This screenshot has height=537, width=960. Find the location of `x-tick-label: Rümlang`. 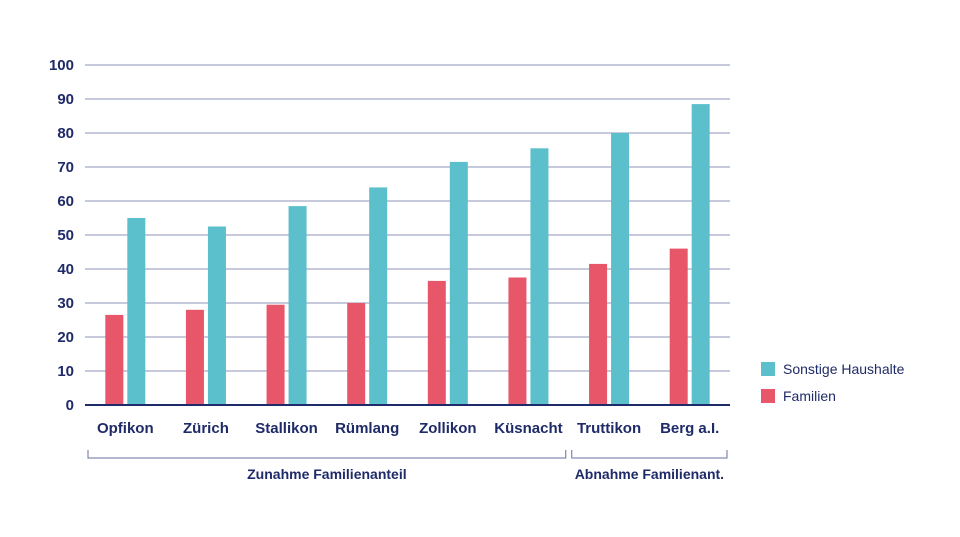

x-tick-label: Rümlang is located at coordinates (367, 428).